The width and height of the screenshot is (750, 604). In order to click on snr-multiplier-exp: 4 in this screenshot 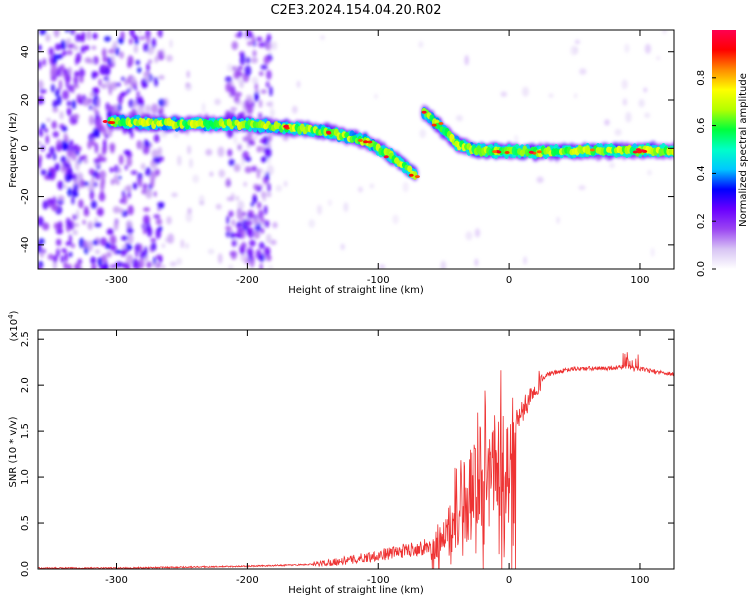, I will do `click(11, 316)`.